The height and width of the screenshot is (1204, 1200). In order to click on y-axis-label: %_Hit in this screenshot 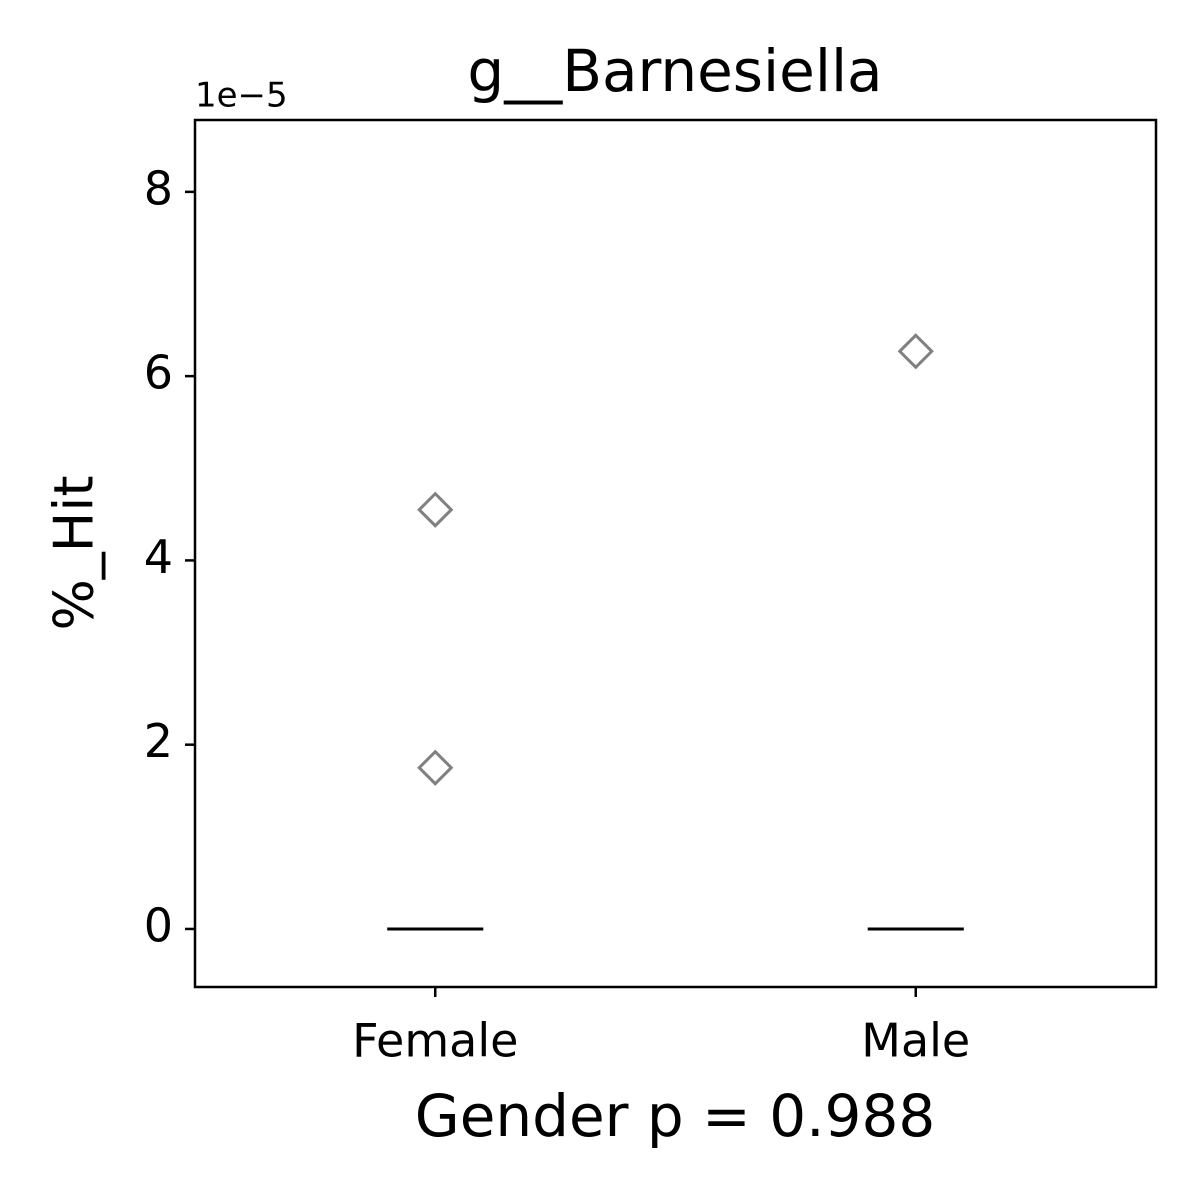, I will do `click(74, 552)`.